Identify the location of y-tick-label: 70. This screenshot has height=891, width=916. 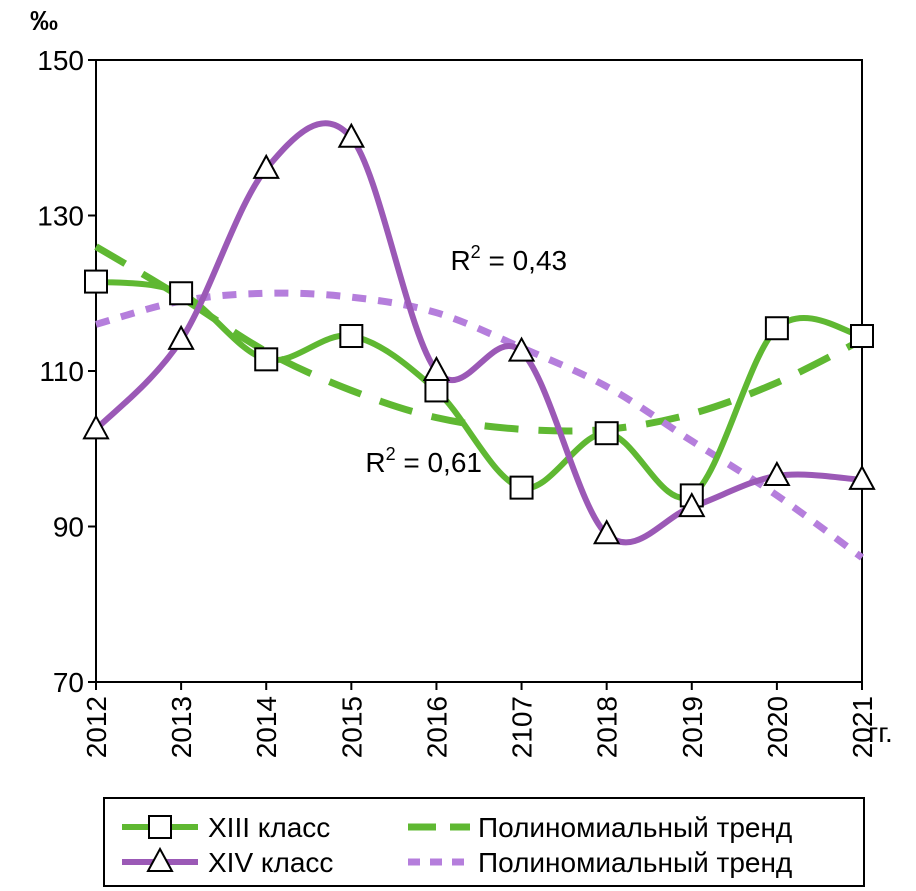
(68, 682).